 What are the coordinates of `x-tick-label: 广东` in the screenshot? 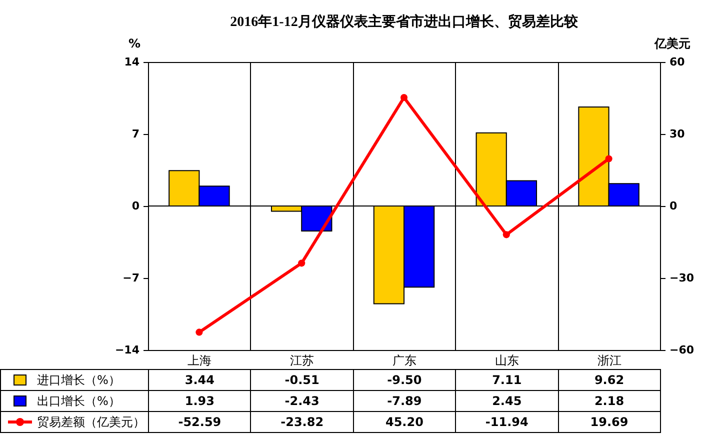 It's located at (404, 361).